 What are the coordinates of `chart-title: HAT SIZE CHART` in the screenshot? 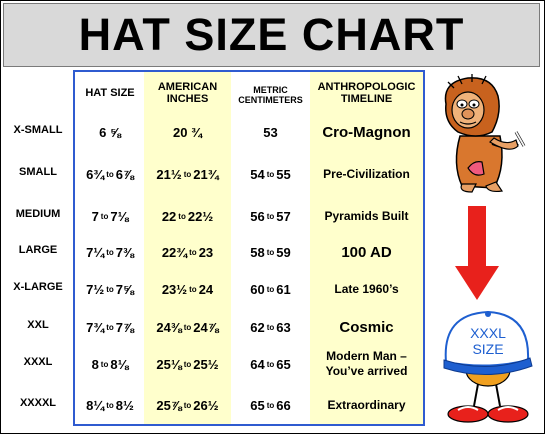 It's located at (271, 34).